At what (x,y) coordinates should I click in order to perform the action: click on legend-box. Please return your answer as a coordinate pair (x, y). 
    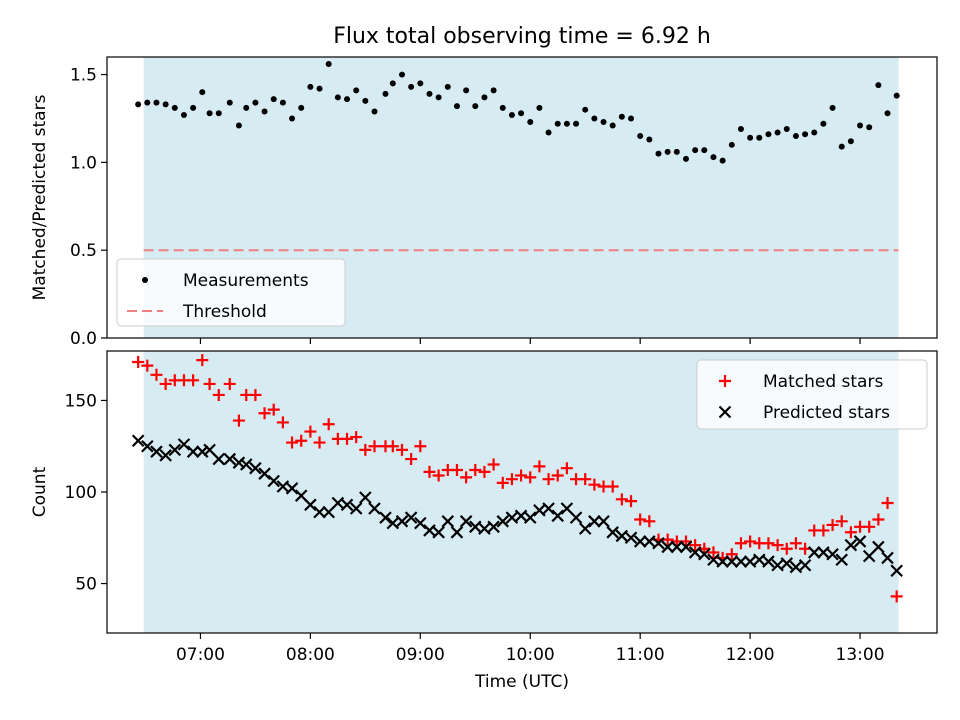
    Looking at the image, I should click on (812, 394).